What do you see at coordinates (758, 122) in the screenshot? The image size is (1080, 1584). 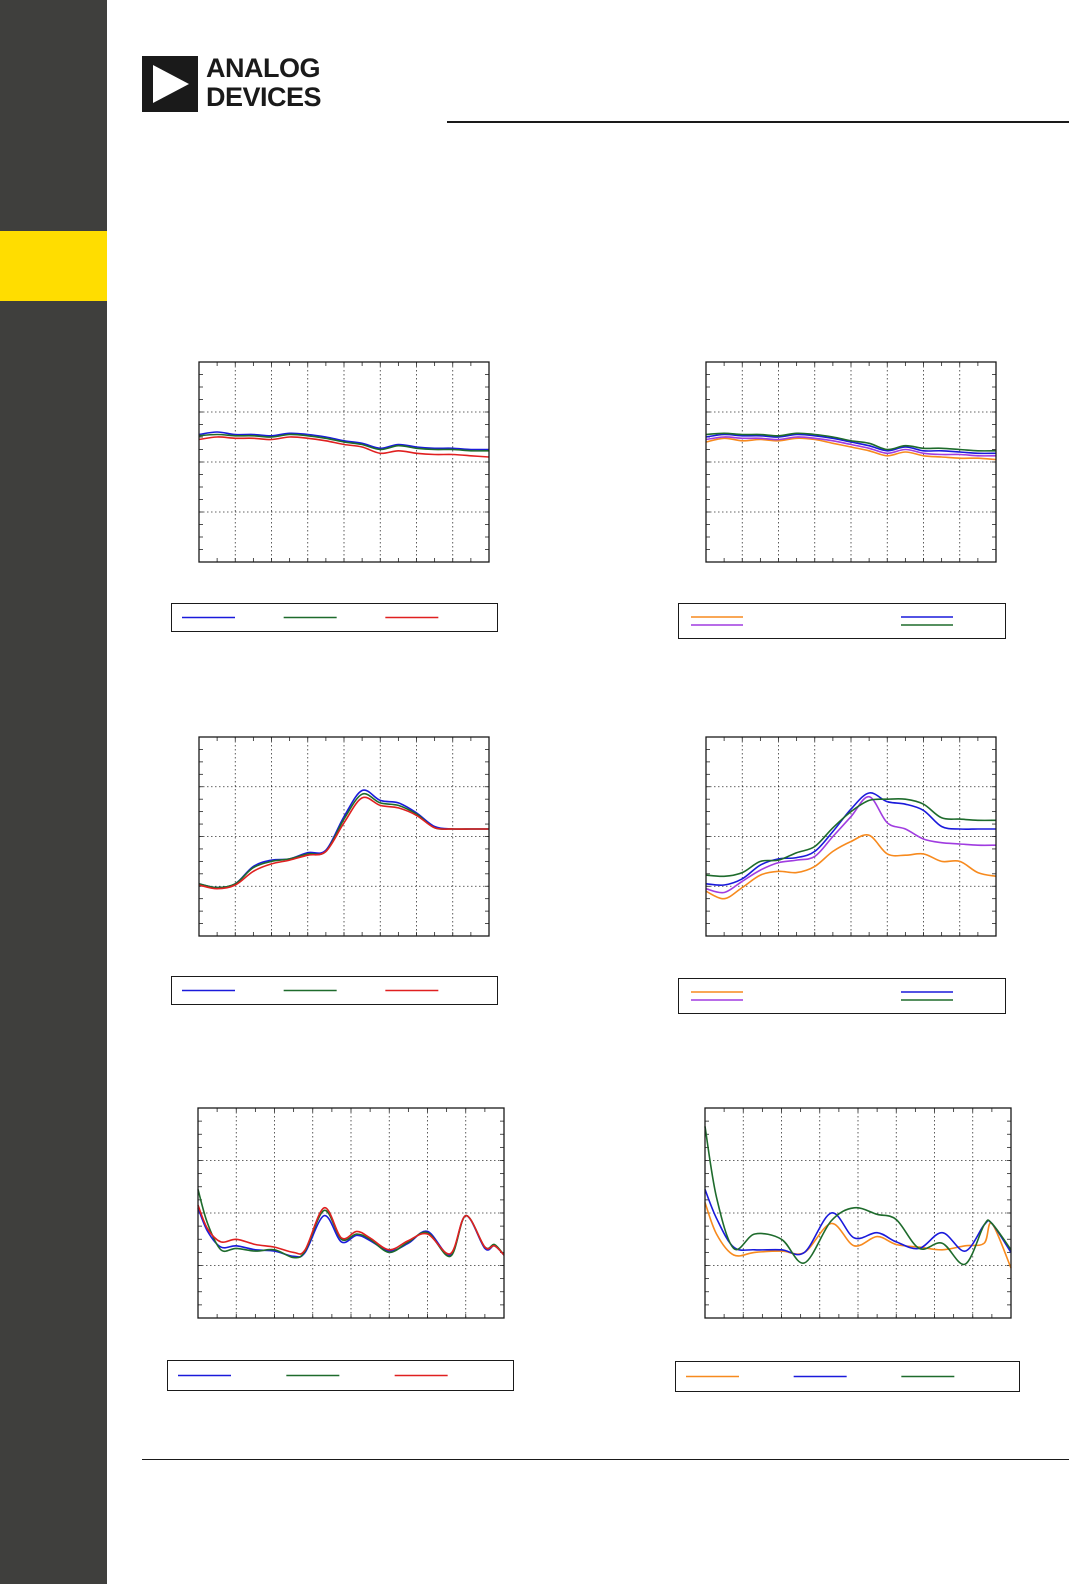 I see `header-rule` at bounding box center [758, 122].